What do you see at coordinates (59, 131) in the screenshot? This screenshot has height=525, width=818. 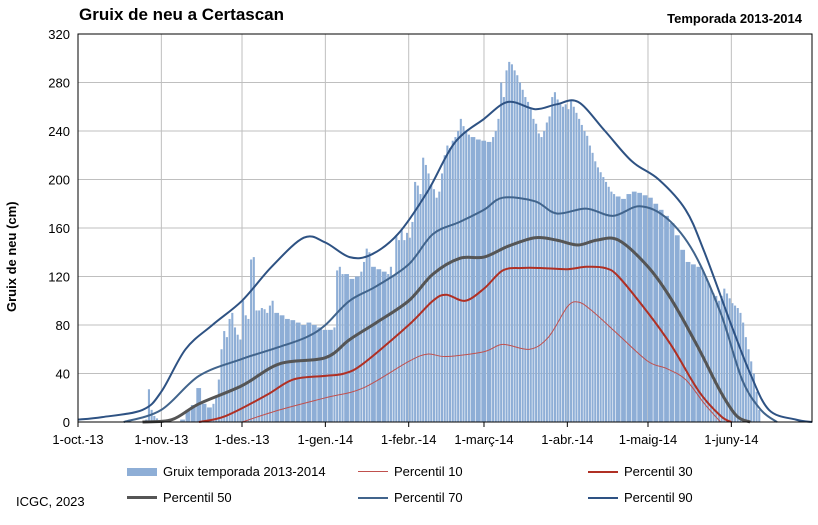 I see `y-tick-label: 240` at bounding box center [59, 131].